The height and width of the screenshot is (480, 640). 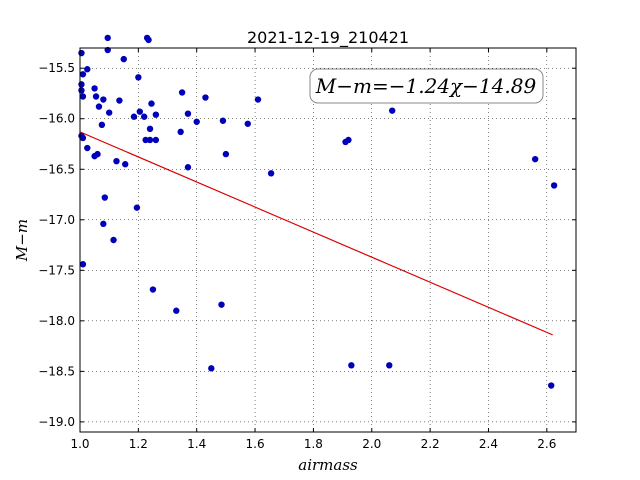 I want to click on x-tick-label: 1.4, so click(x=196, y=444).